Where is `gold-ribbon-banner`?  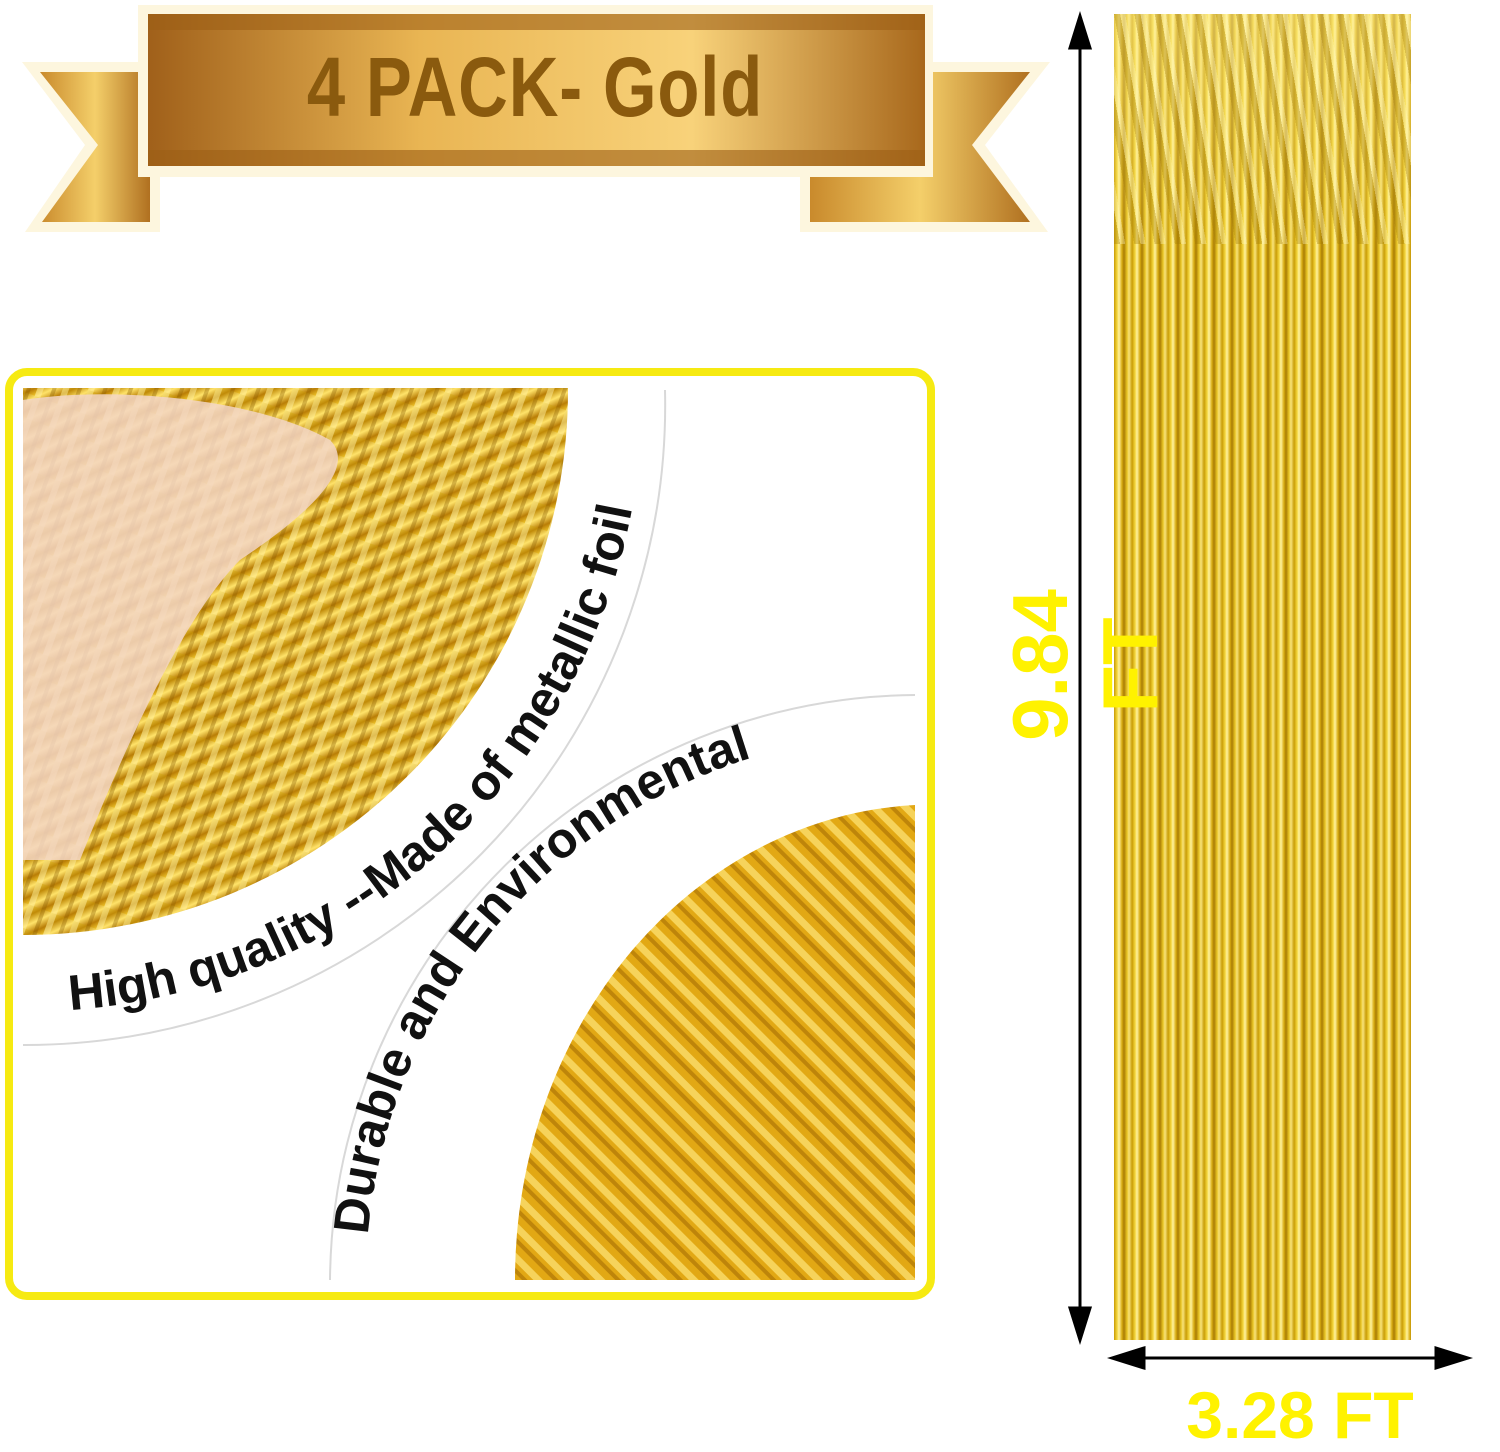 gold-ribbon-banner is located at coordinates (536, 118).